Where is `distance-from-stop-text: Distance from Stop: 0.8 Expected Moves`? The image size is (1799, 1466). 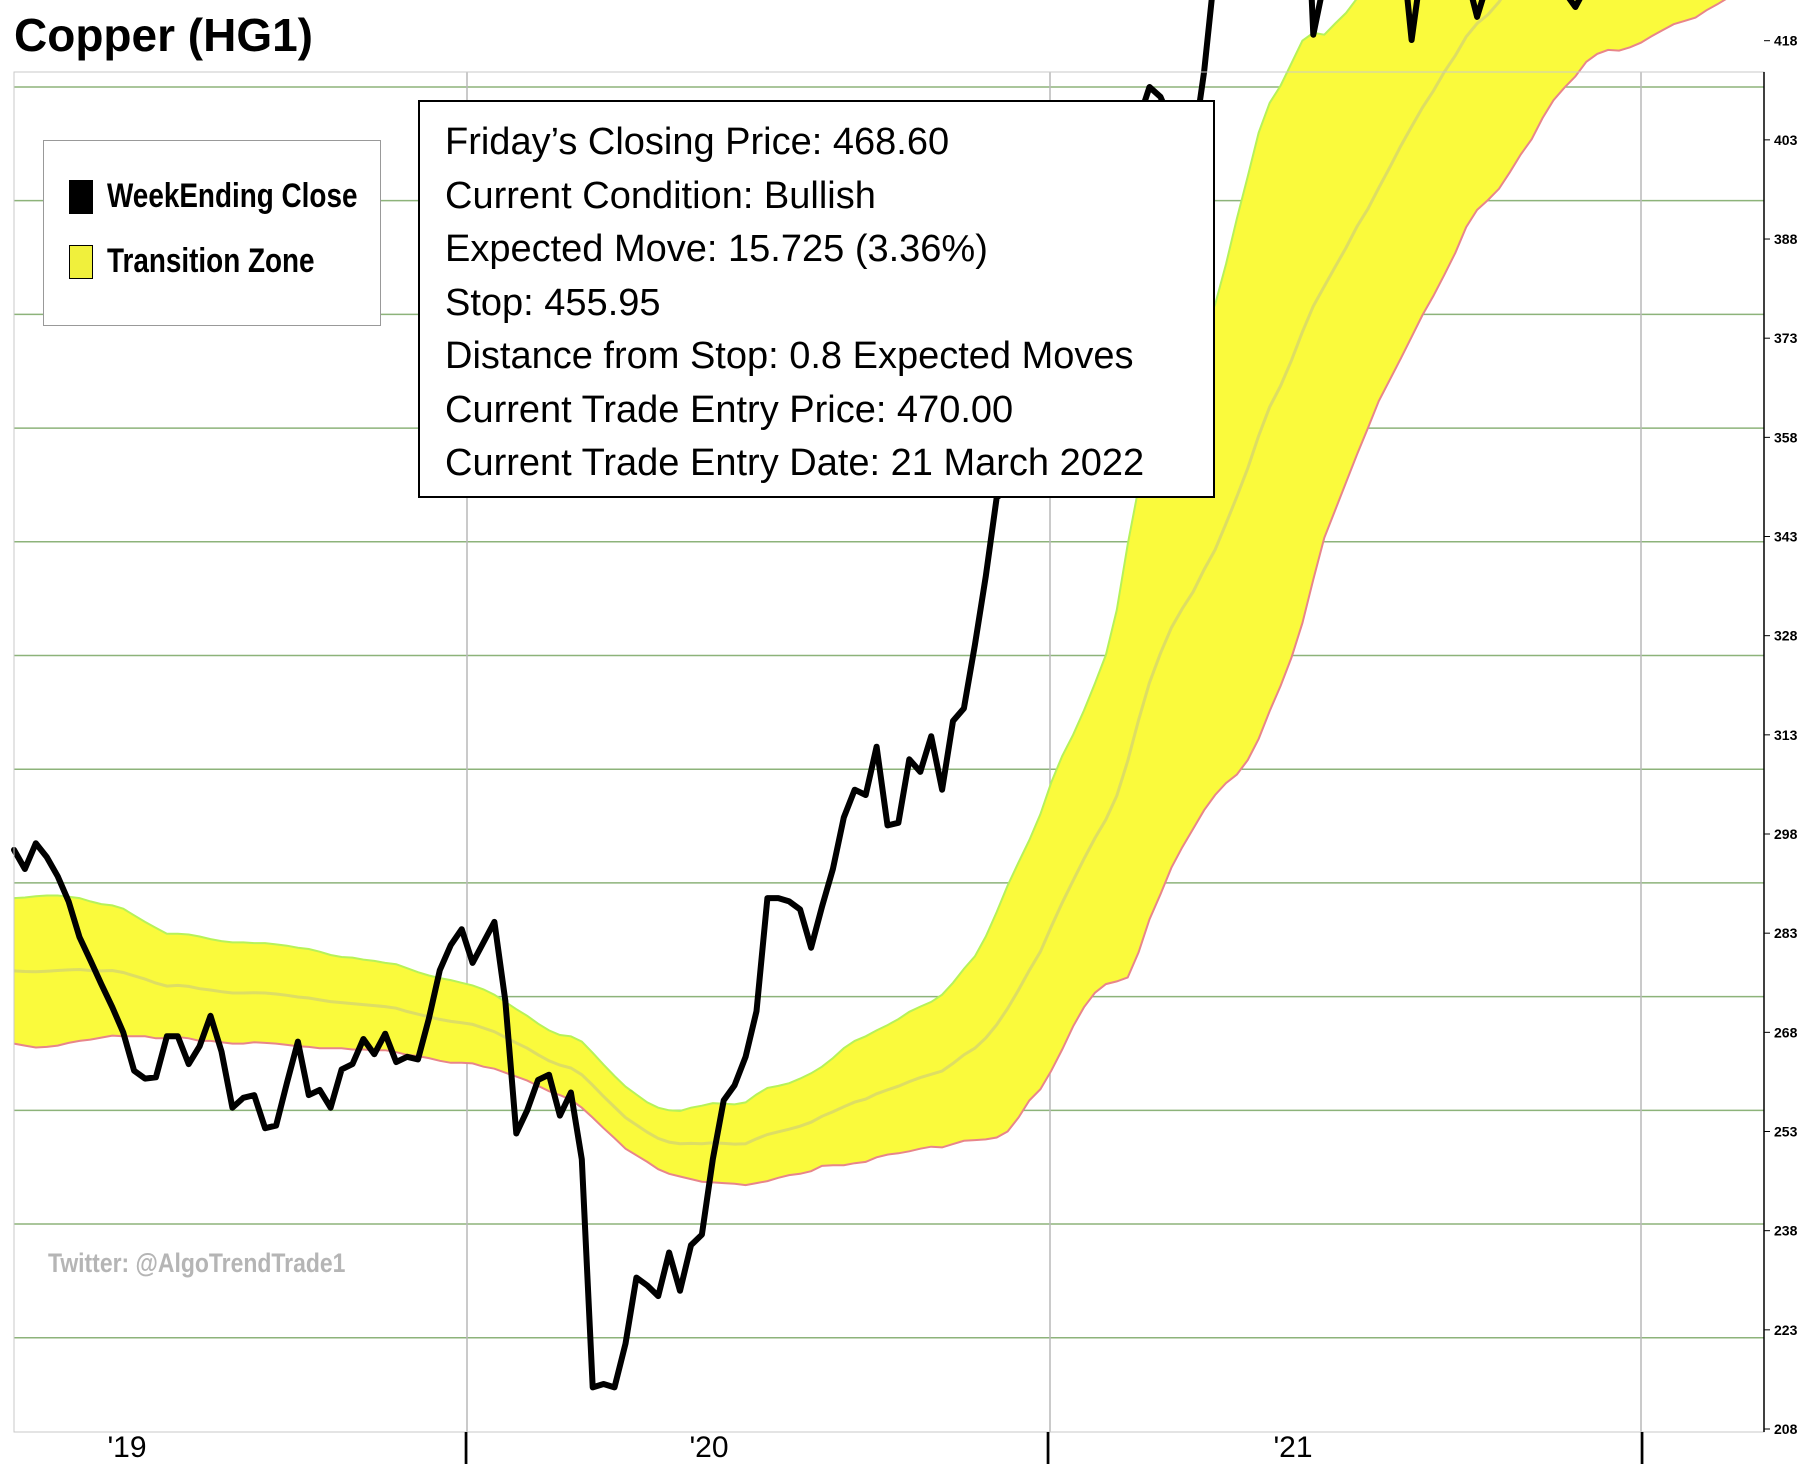
distance-from-stop-text: Distance from Stop: 0.8 Expected Moves is located at coordinates (789, 356).